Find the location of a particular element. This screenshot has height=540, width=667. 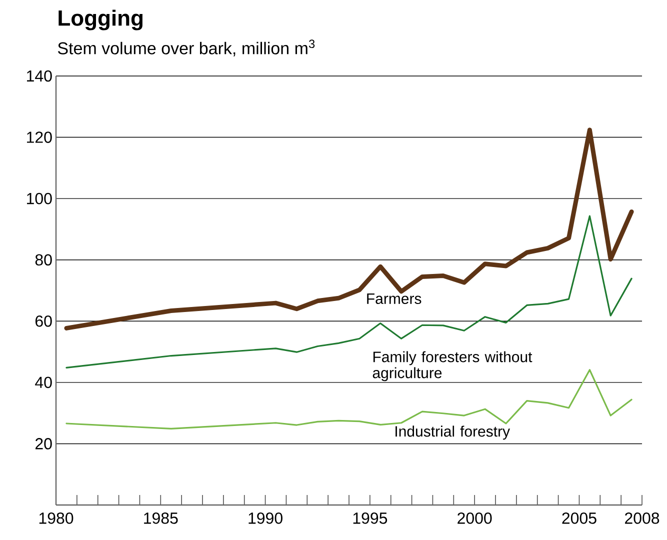

y-tick-label: 80 is located at coordinates (43, 260).